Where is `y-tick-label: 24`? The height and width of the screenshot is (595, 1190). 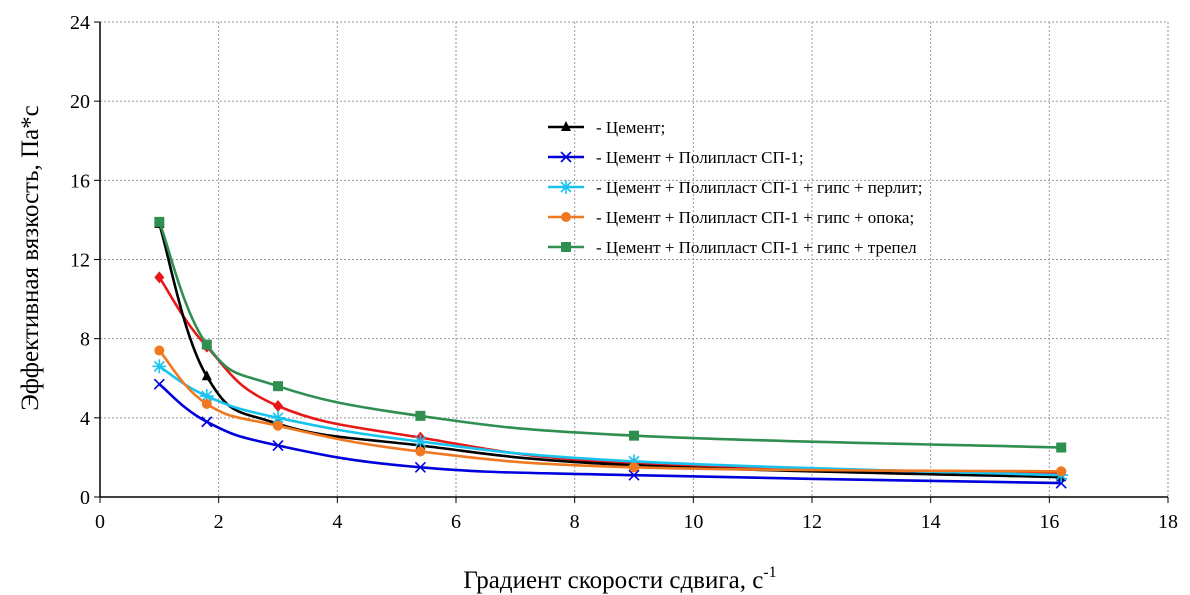
y-tick-label: 24 is located at coordinates (80, 23).